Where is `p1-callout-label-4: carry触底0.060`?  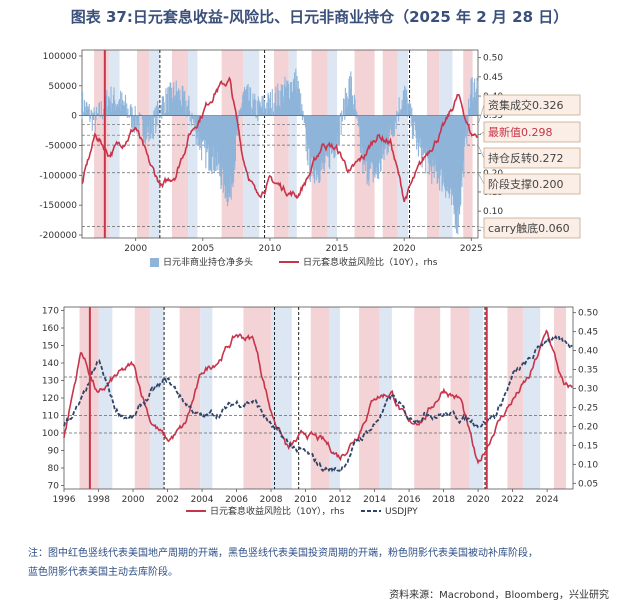
p1-callout-label-4: carry触底0.060 is located at coordinates (529, 228).